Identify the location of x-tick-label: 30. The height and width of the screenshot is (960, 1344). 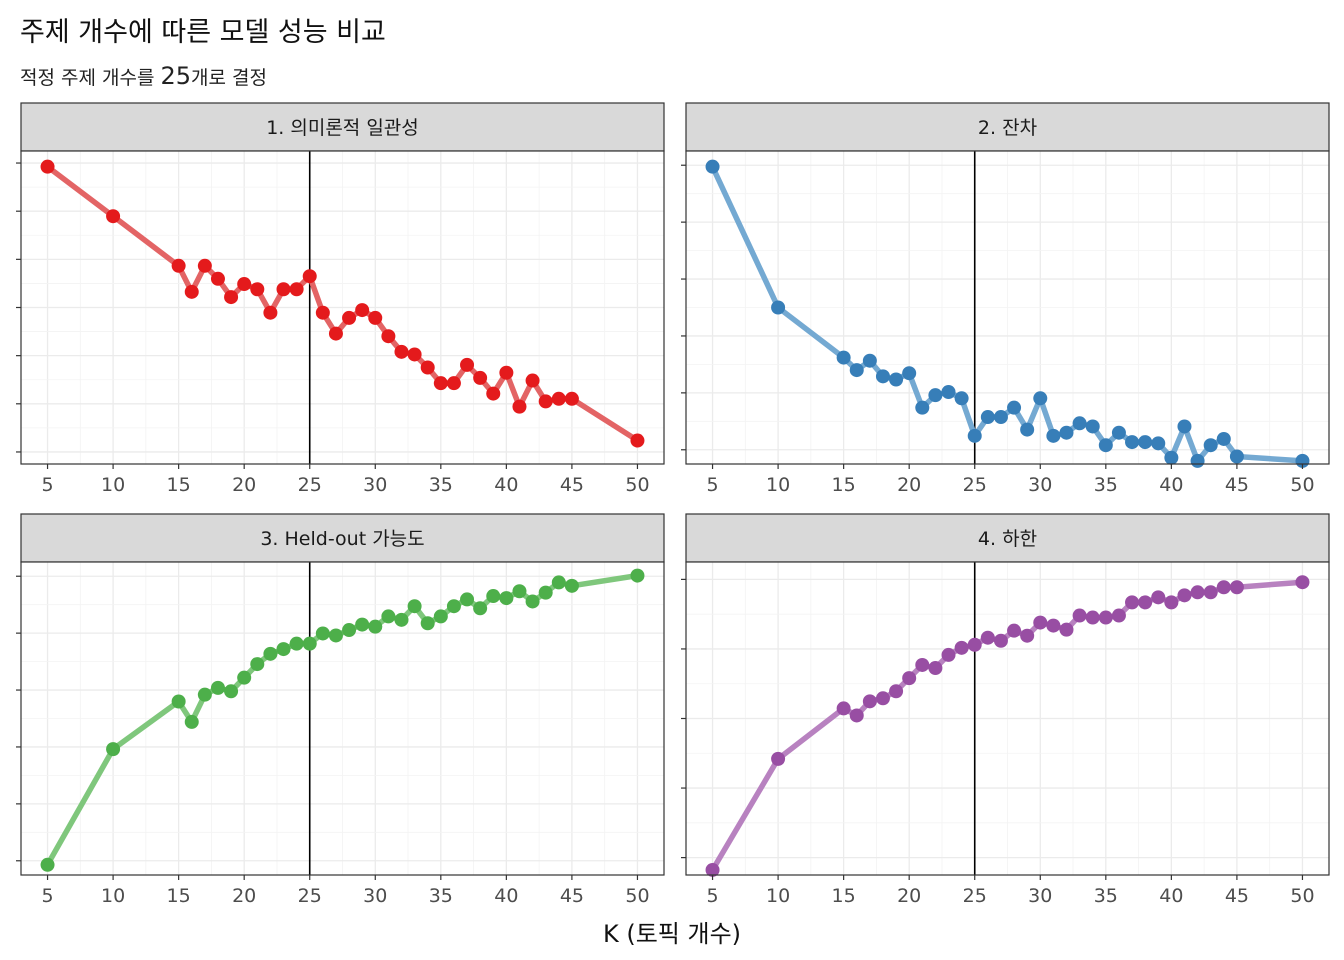
(375, 485).